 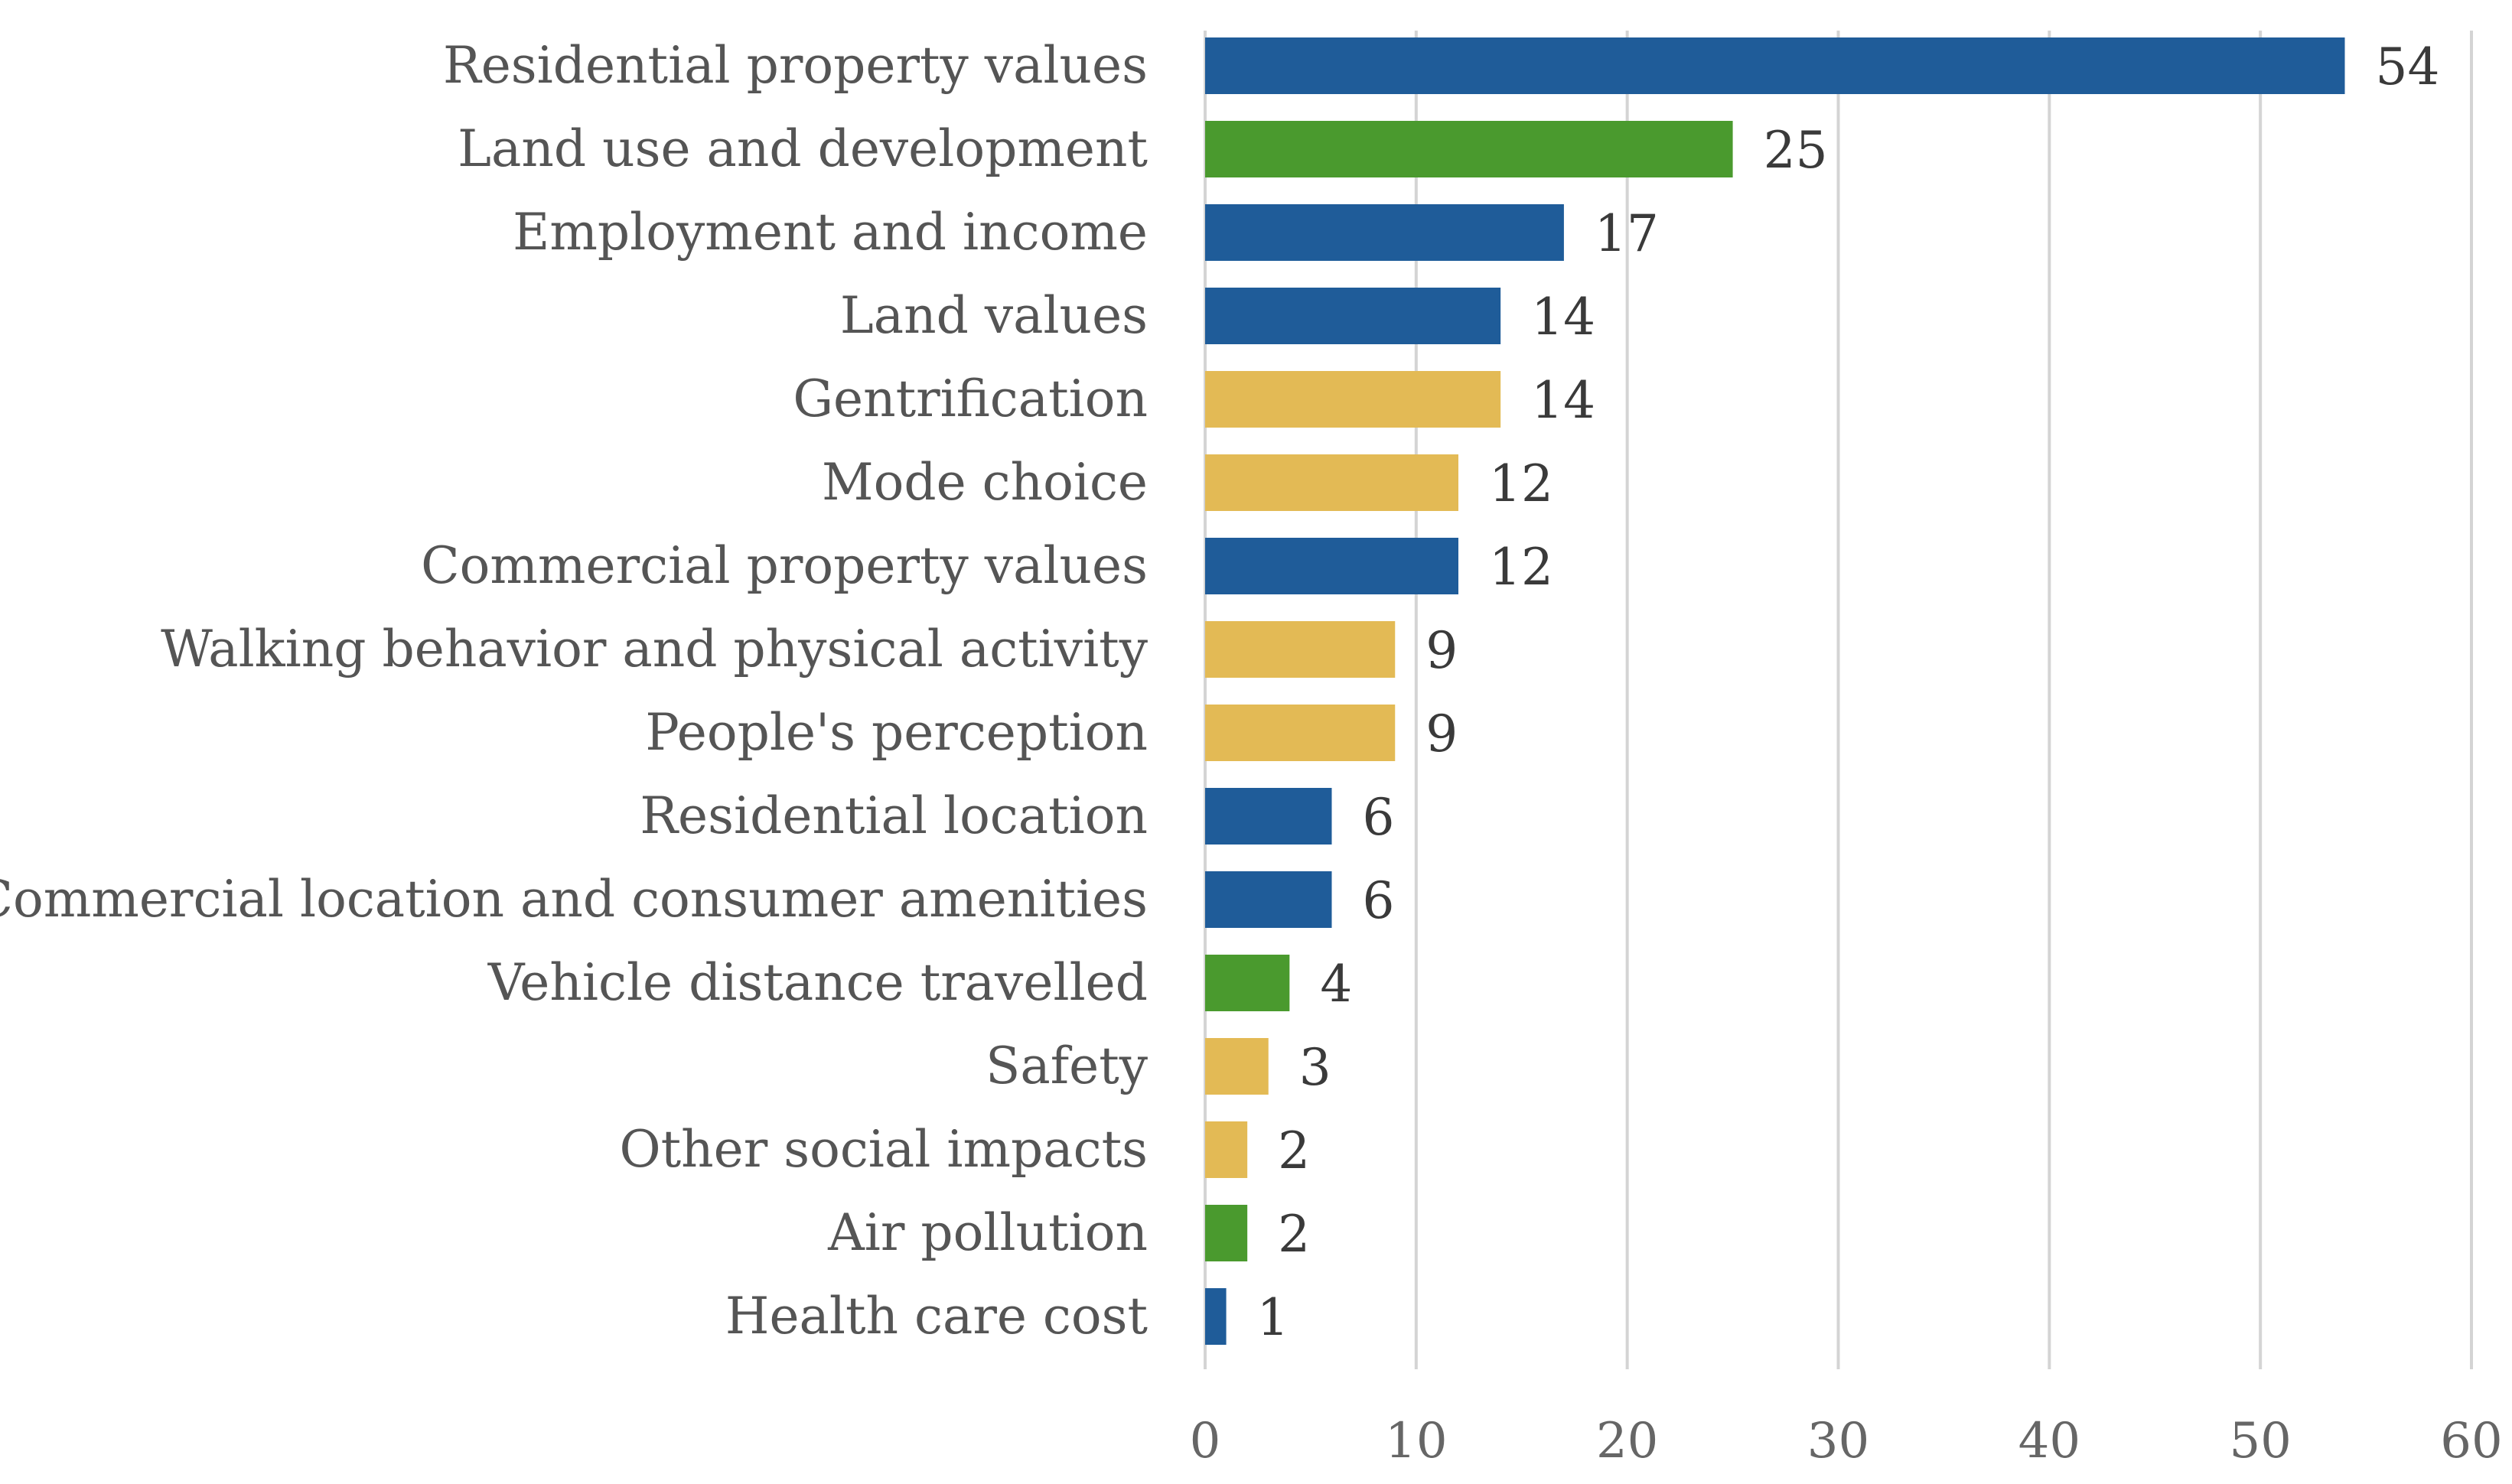 What do you see at coordinates (654, 649) in the screenshot?
I see `category-label: Walking behavior and physical activity` at bounding box center [654, 649].